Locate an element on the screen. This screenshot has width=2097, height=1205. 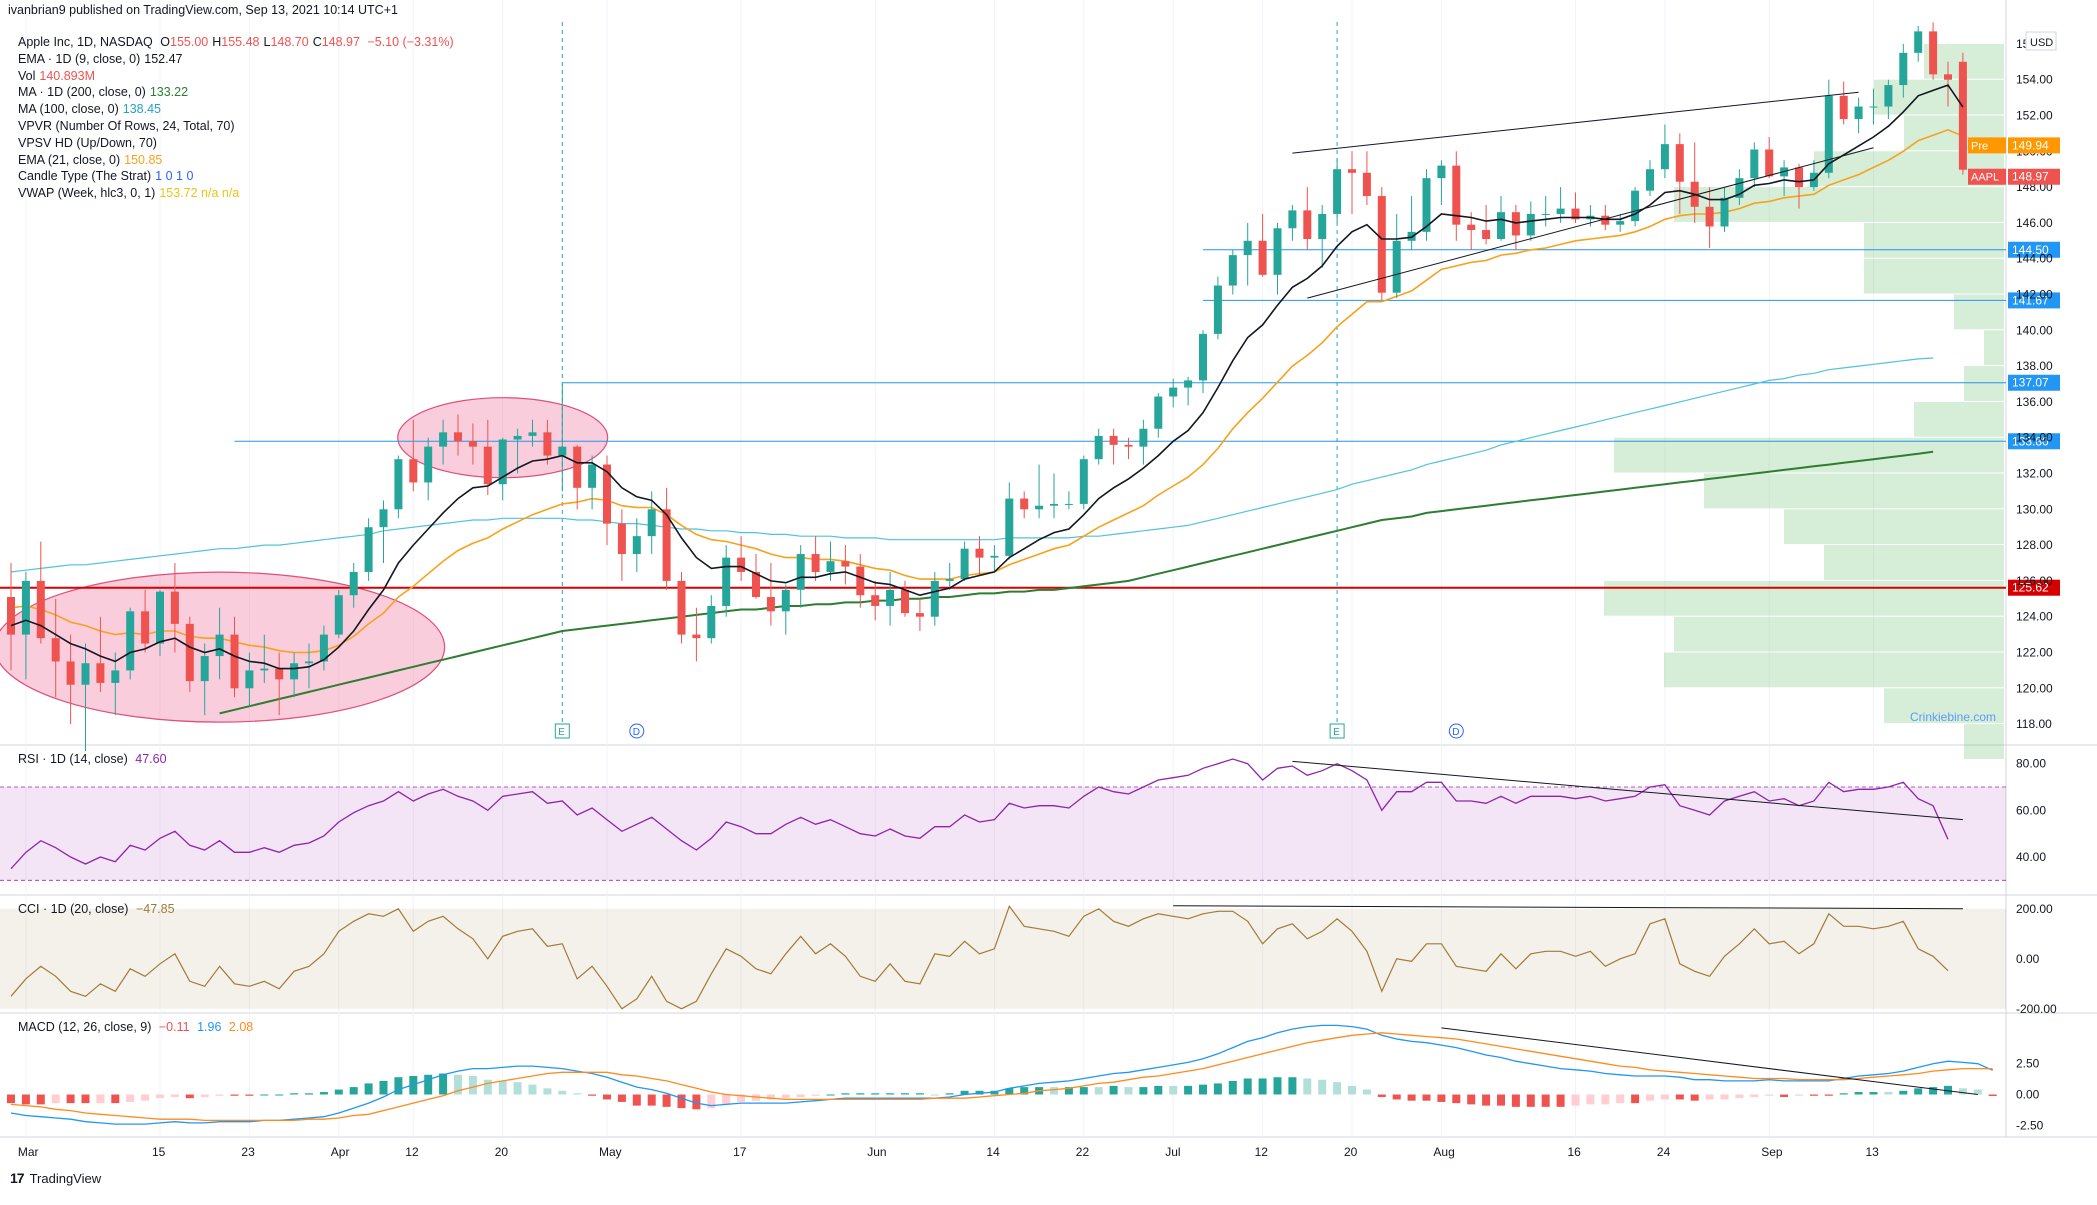
indicator-row: MA · 1D (200, close, 0) 133.22 is located at coordinates (236, 92).